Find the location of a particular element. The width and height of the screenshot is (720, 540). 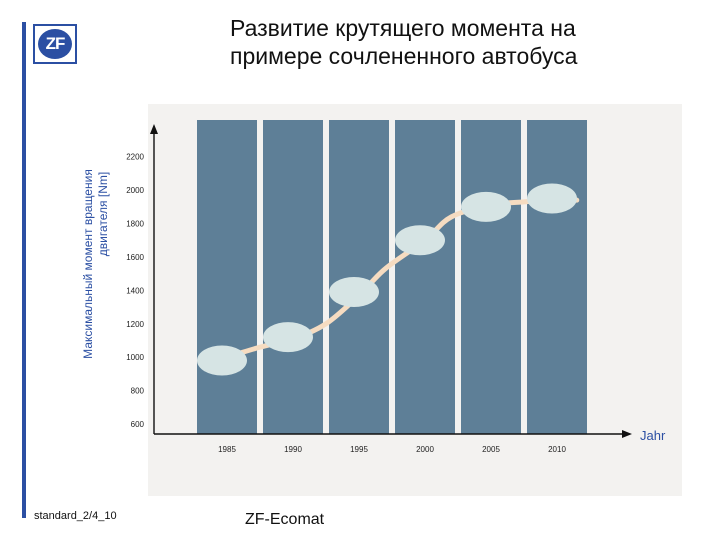

x-axis-arrow is located at coordinates (627, 434).